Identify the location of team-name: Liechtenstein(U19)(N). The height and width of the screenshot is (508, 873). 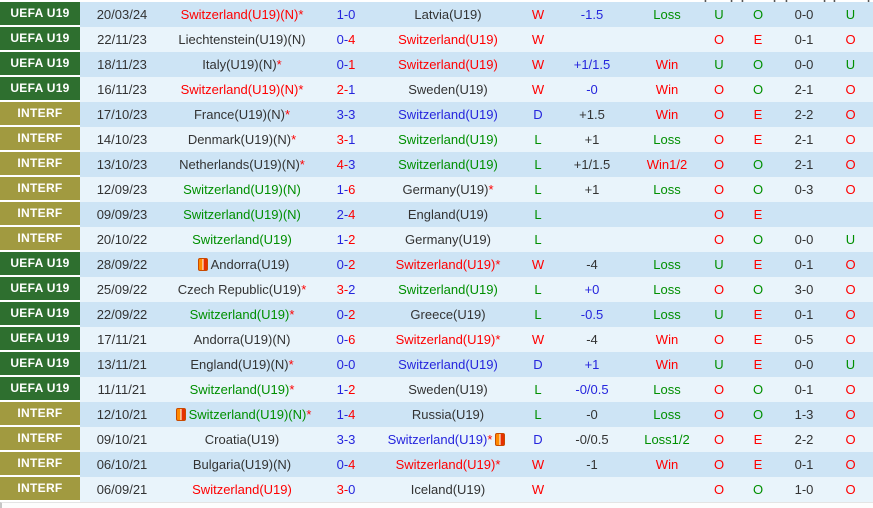
(242, 39).